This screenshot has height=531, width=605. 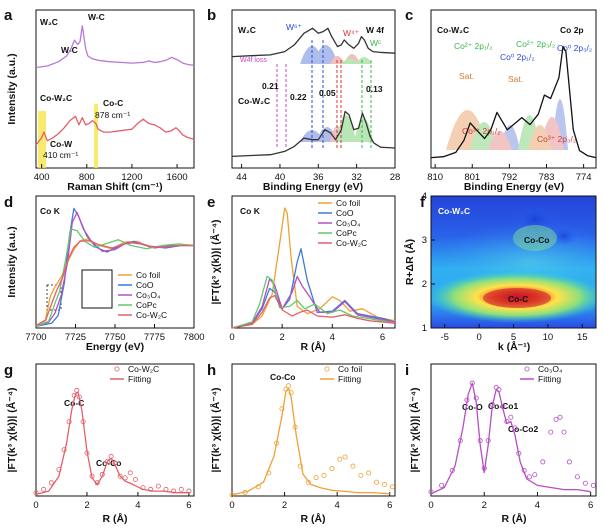 What do you see at coordinates (247, 30) in the screenshot?
I see `annot-b-w2c: W₂C` at bounding box center [247, 30].